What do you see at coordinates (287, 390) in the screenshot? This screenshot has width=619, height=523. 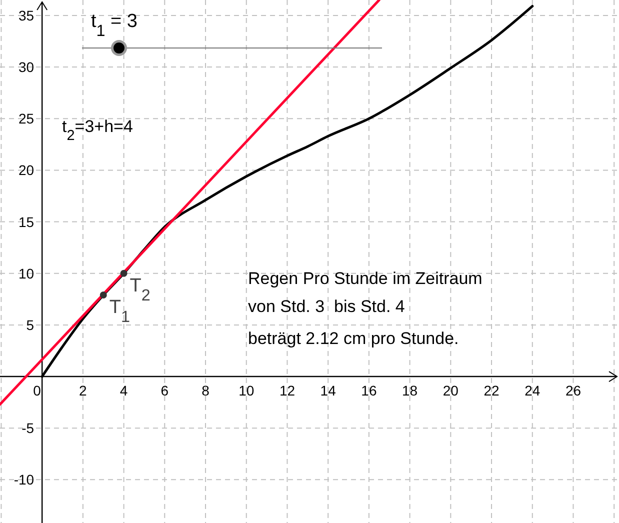 I see `x-tick-label: 12` at bounding box center [287, 390].